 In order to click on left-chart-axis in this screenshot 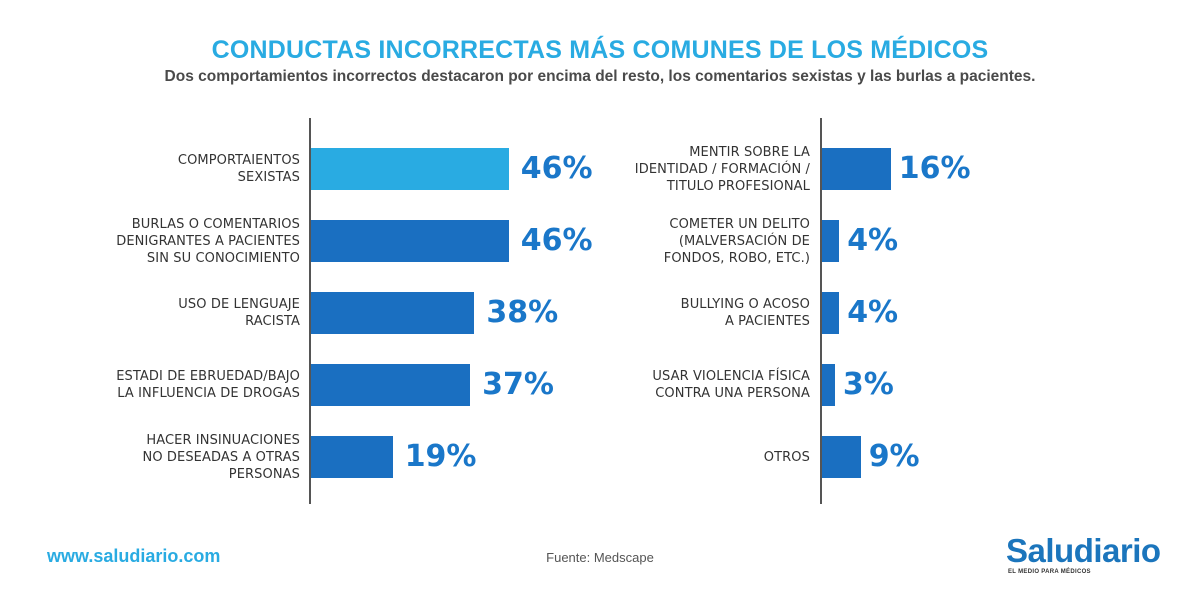, I will do `click(310, 311)`.